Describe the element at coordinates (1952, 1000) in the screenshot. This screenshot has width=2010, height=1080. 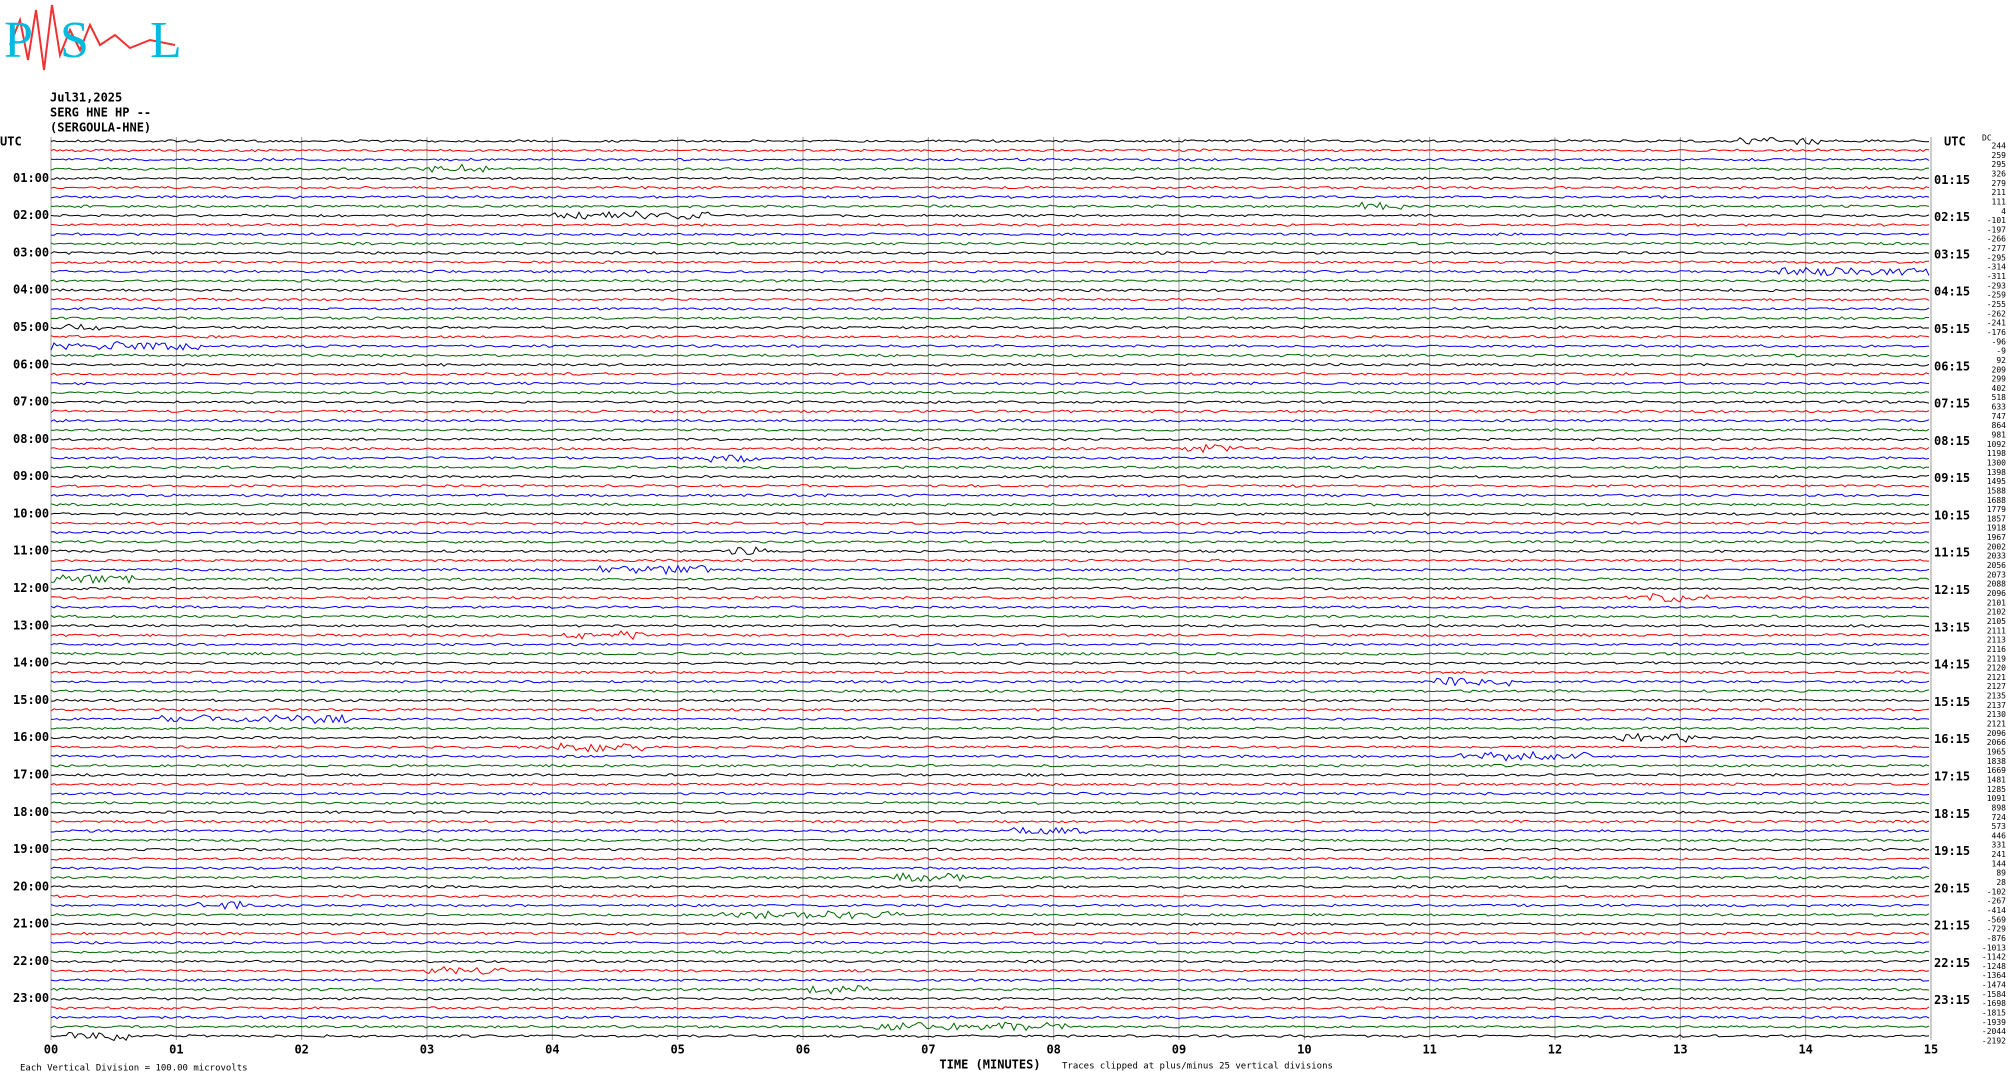
I see `hour-label: 23:15` at that location.